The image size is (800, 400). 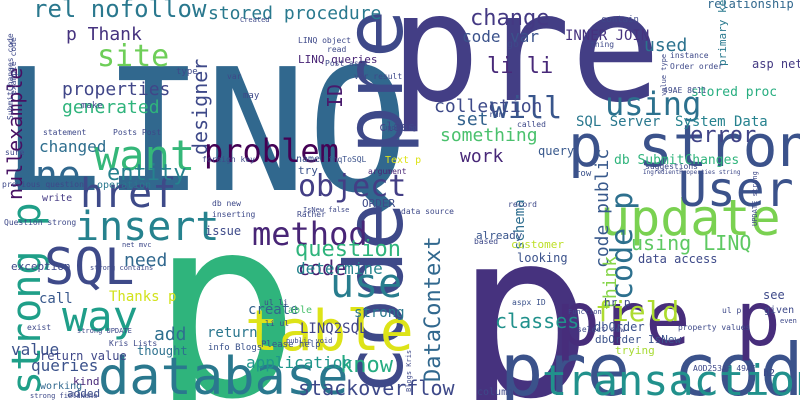 What do you see at coordinates (133, 343) in the screenshot?
I see `word-kris-lists: Kris Lists` at bounding box center [133, 343].